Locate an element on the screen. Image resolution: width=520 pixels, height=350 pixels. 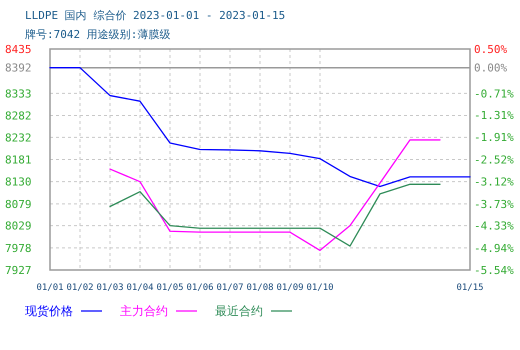
x-tick-label: 01/04 is located at coordinates (140, 288).